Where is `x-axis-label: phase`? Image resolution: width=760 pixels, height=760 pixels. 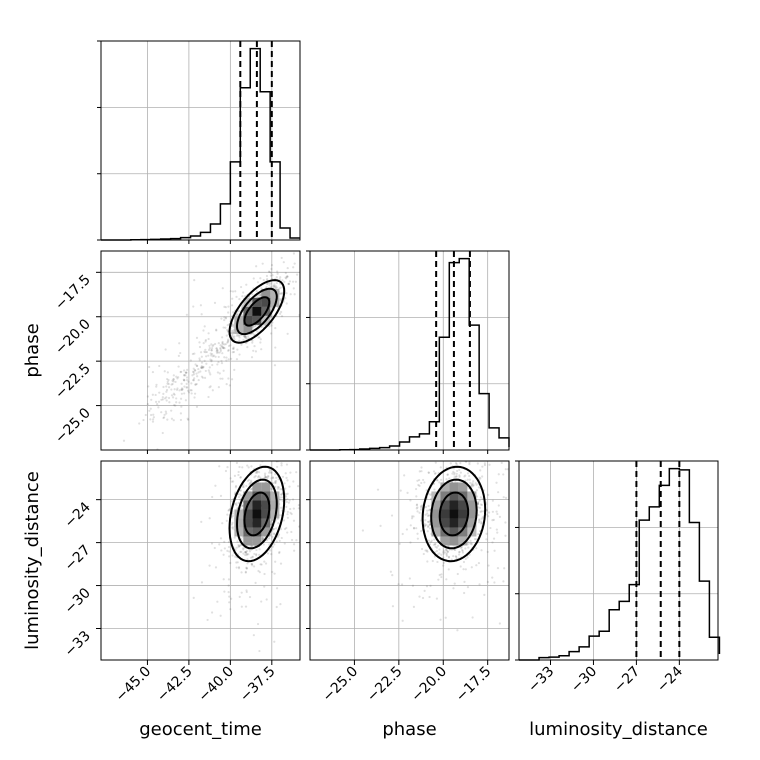
x-axis-label: phase is located at coordinates (409, 729).